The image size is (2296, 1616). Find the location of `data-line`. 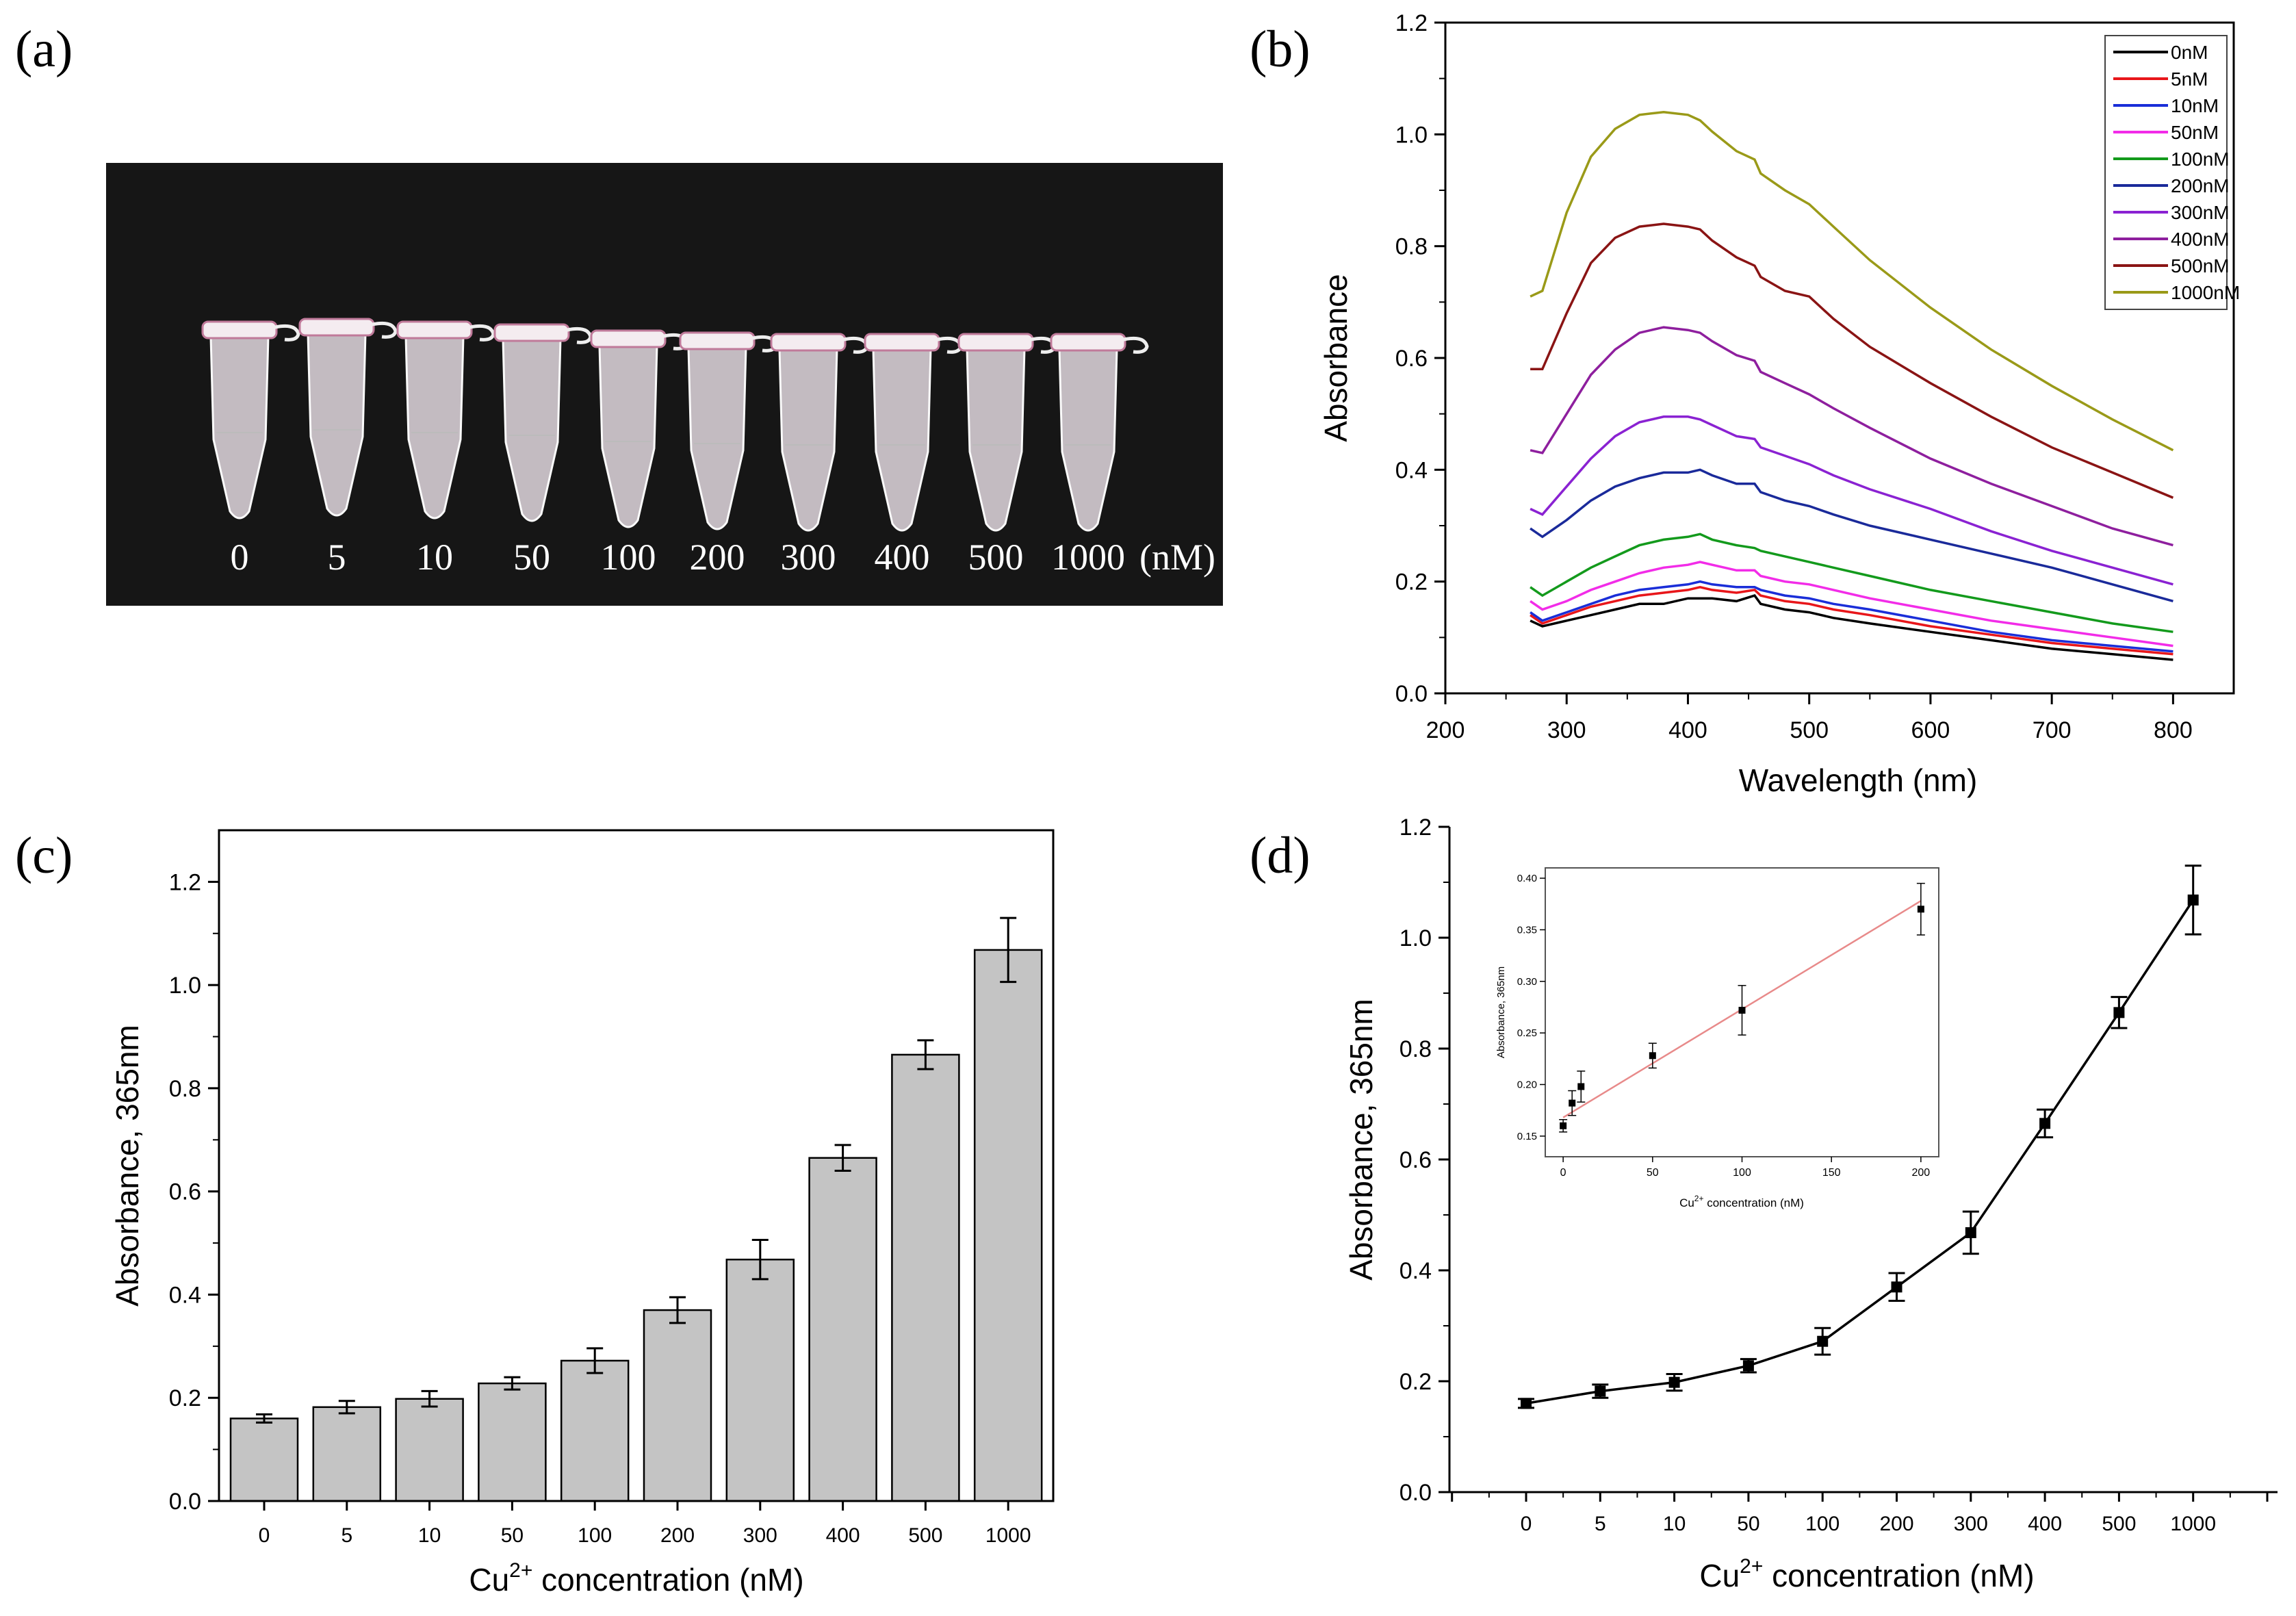

data-line is located at coordinates (1860, 1152).